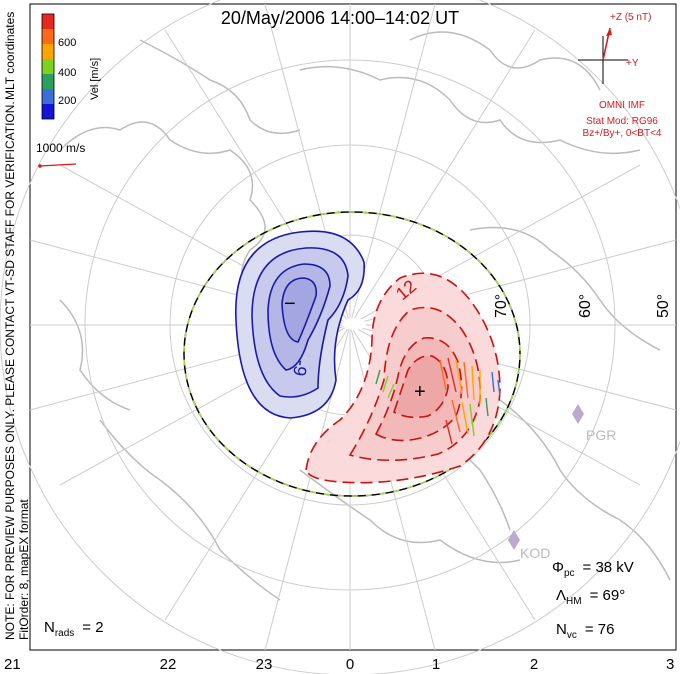 This screenshot has width=680, height=674. I want to click on station-kod-label: KOD, so click(535, 553).